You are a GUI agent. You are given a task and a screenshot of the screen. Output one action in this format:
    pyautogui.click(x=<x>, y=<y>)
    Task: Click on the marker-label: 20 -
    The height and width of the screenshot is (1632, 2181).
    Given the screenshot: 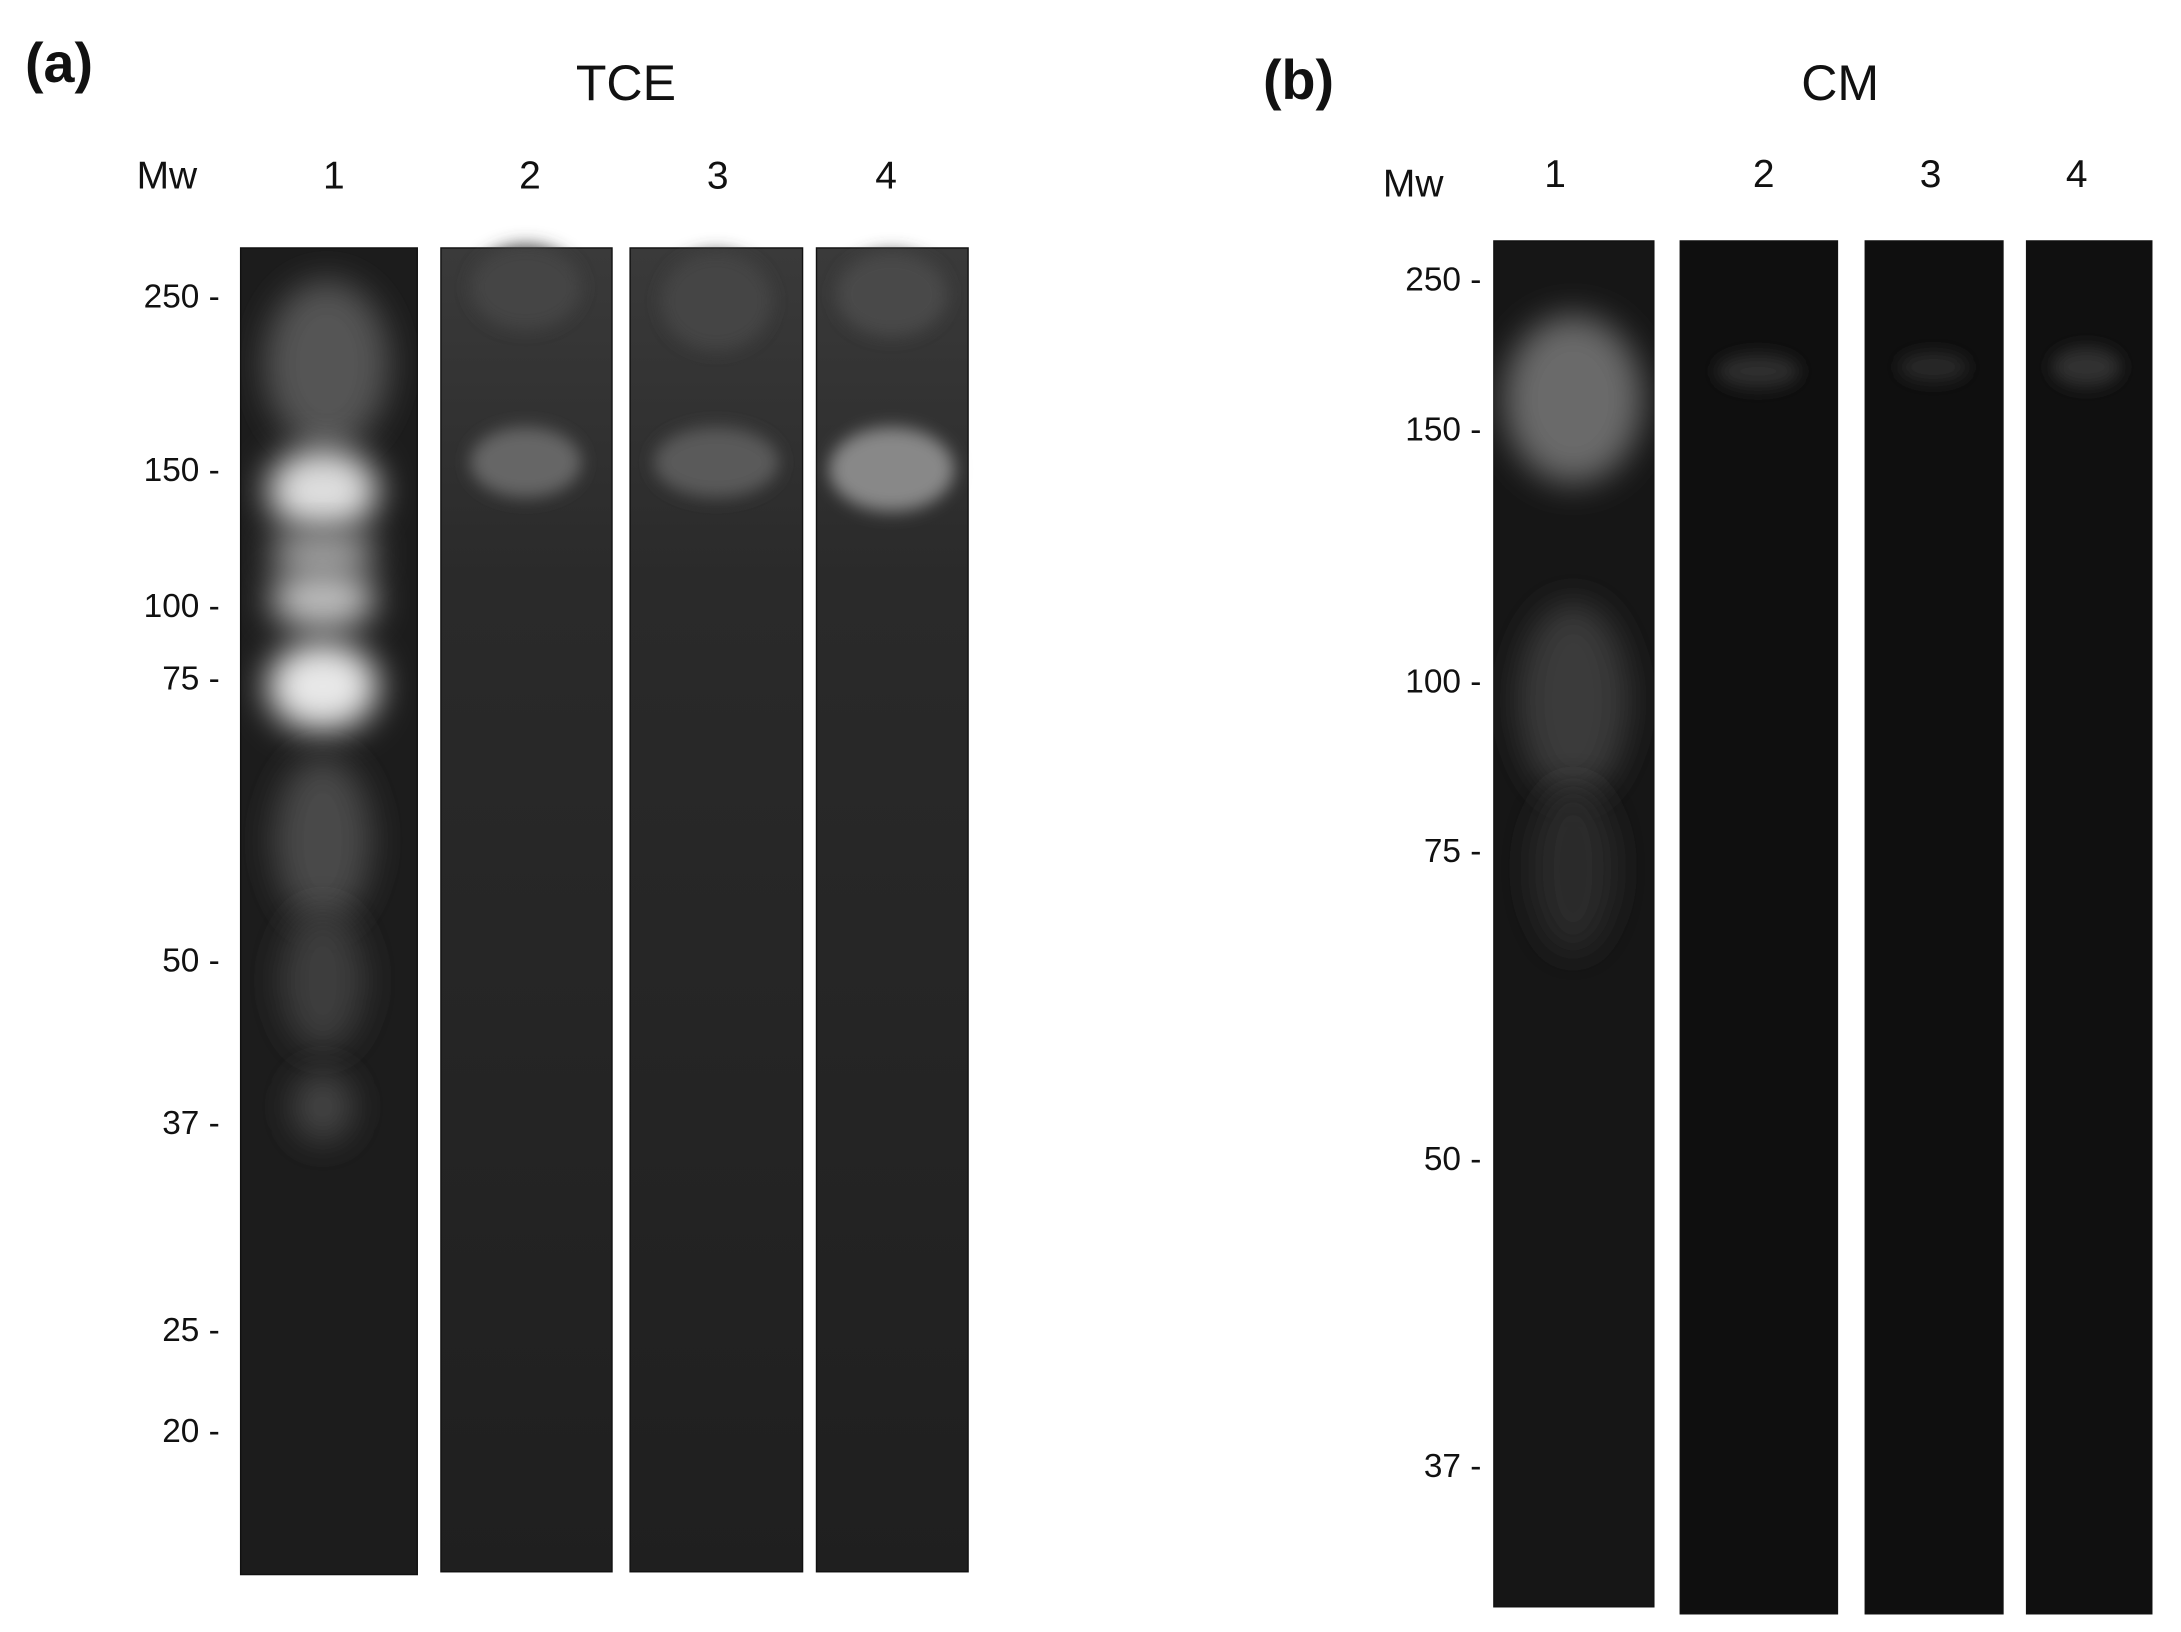 What is the action you would take?
    pyautogui.click(x=191, y=1431)
    